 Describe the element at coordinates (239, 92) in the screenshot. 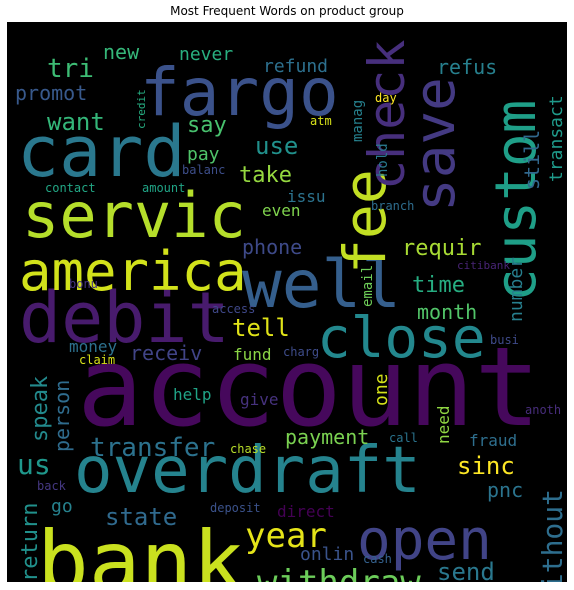

I see `word-fargo: fargo` at that location.